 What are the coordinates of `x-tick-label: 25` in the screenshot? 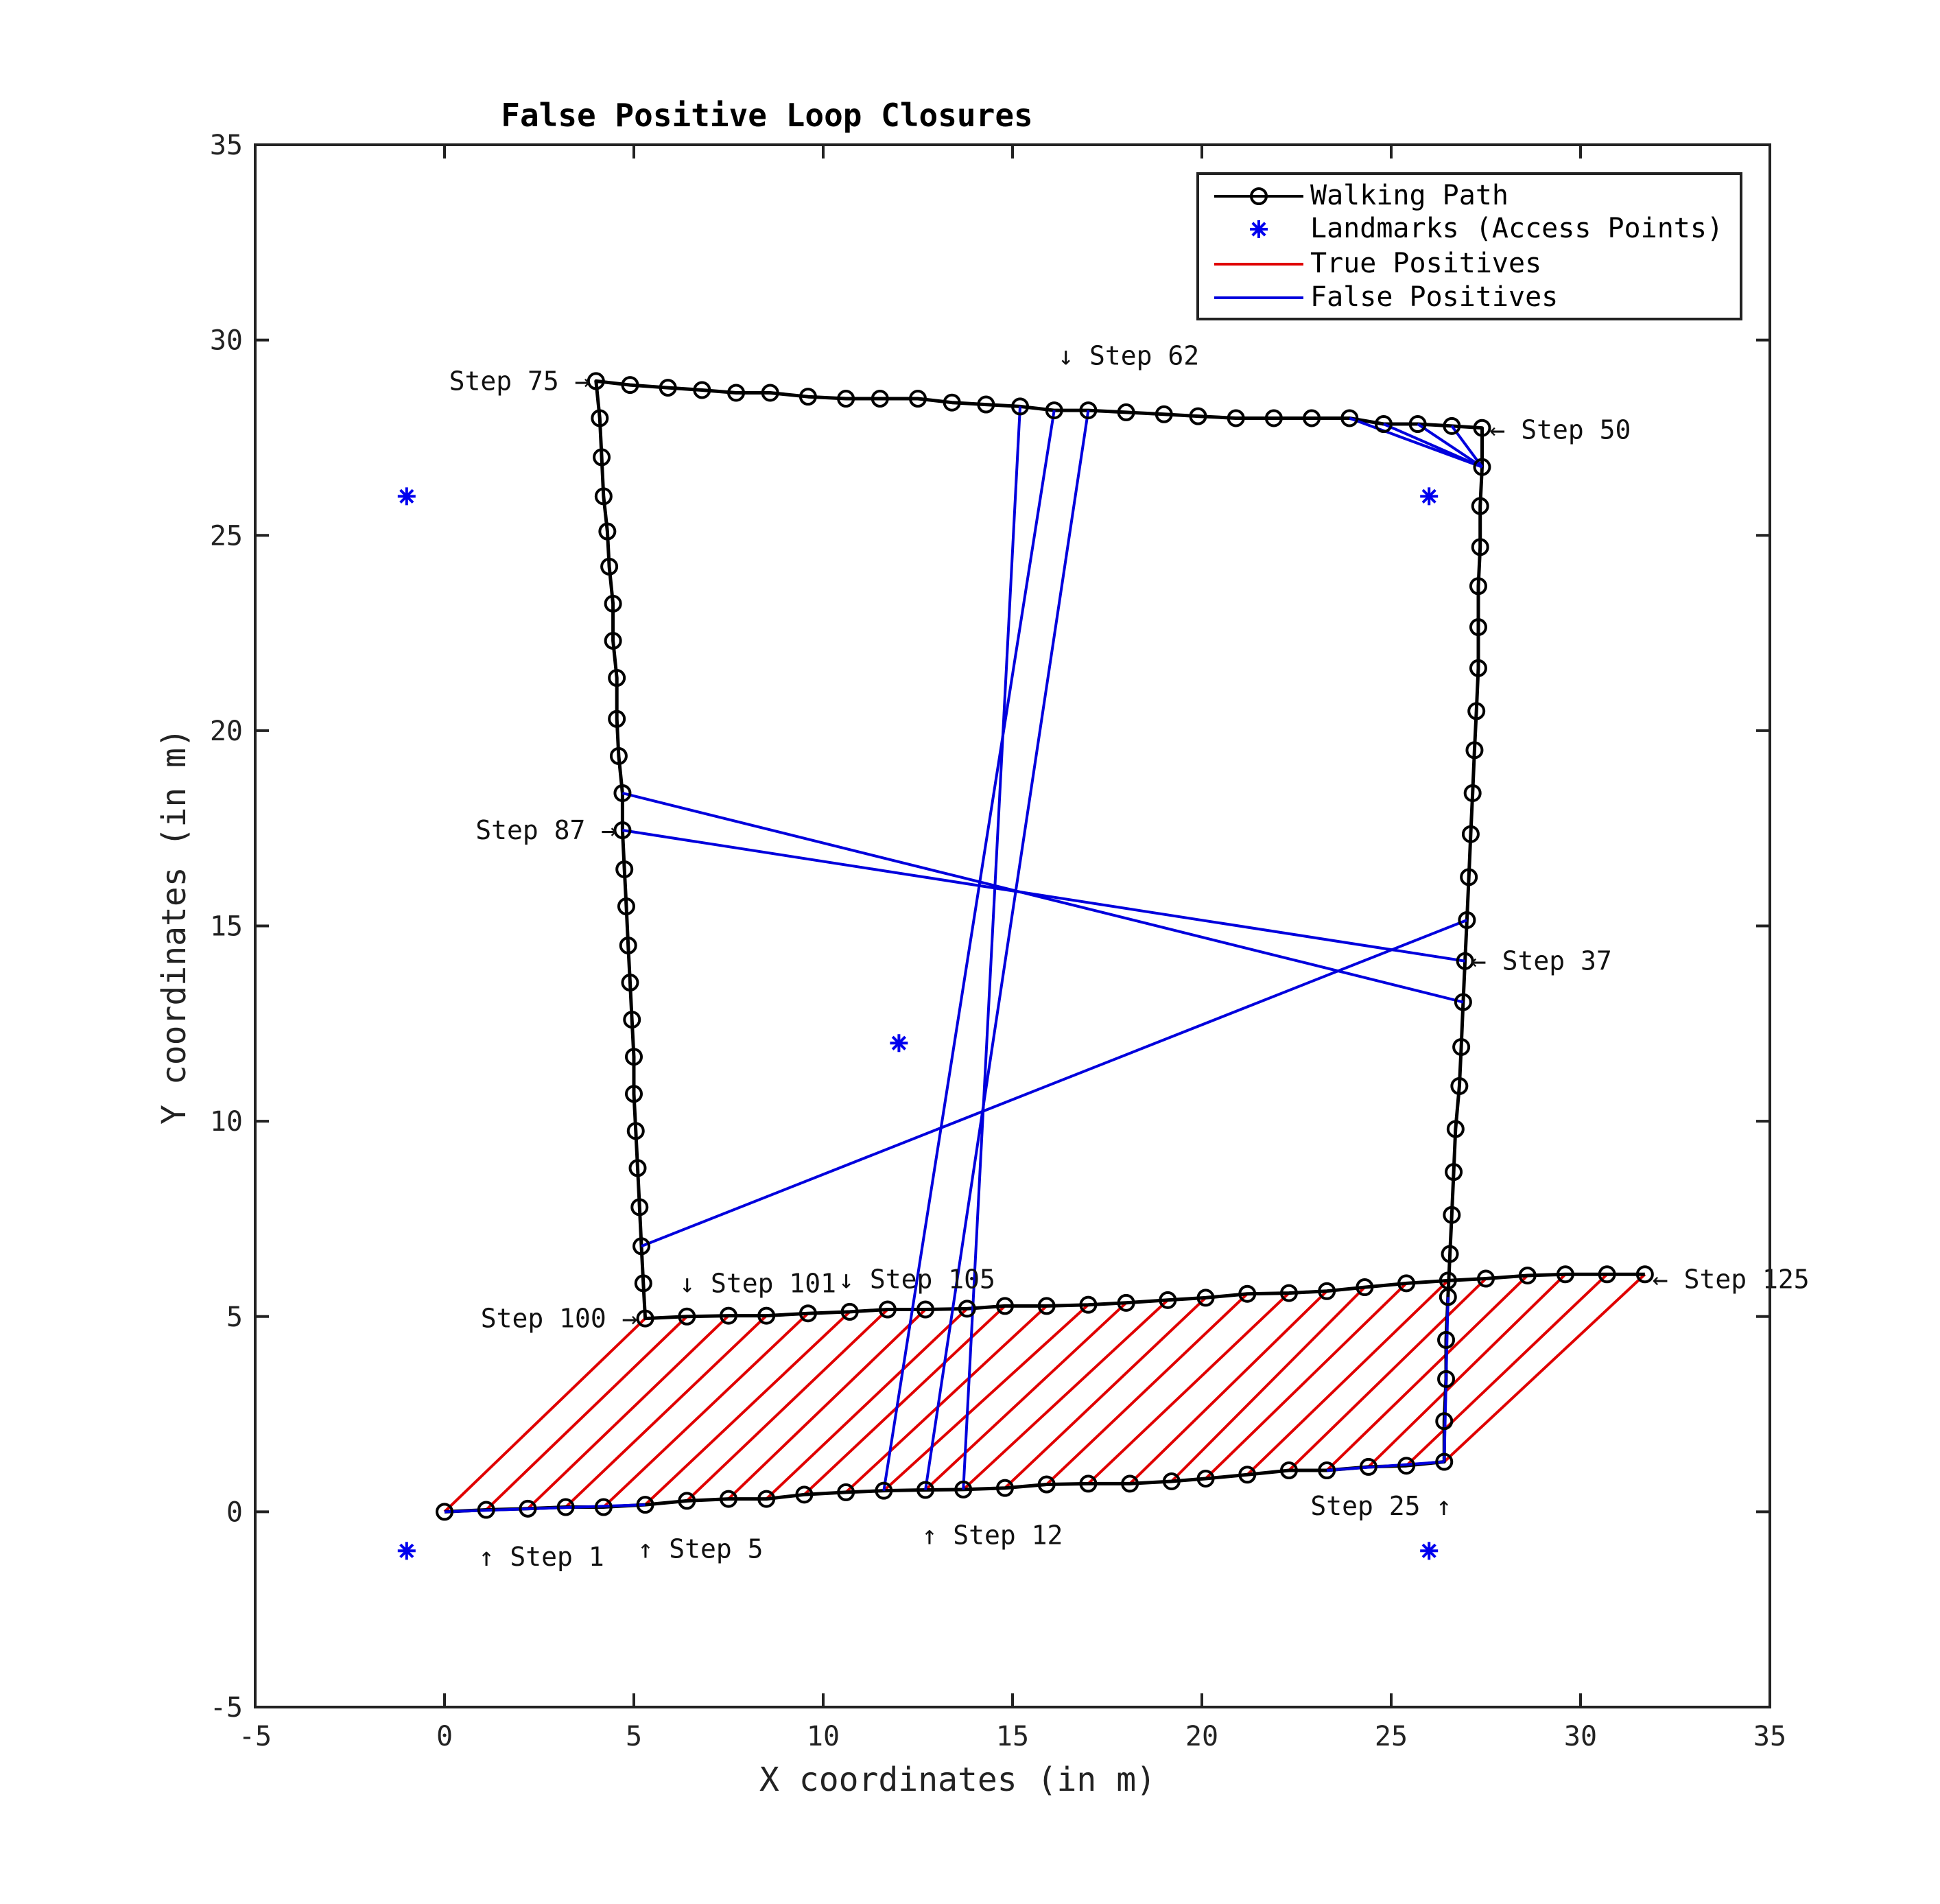 It's located at (1391, 1736).